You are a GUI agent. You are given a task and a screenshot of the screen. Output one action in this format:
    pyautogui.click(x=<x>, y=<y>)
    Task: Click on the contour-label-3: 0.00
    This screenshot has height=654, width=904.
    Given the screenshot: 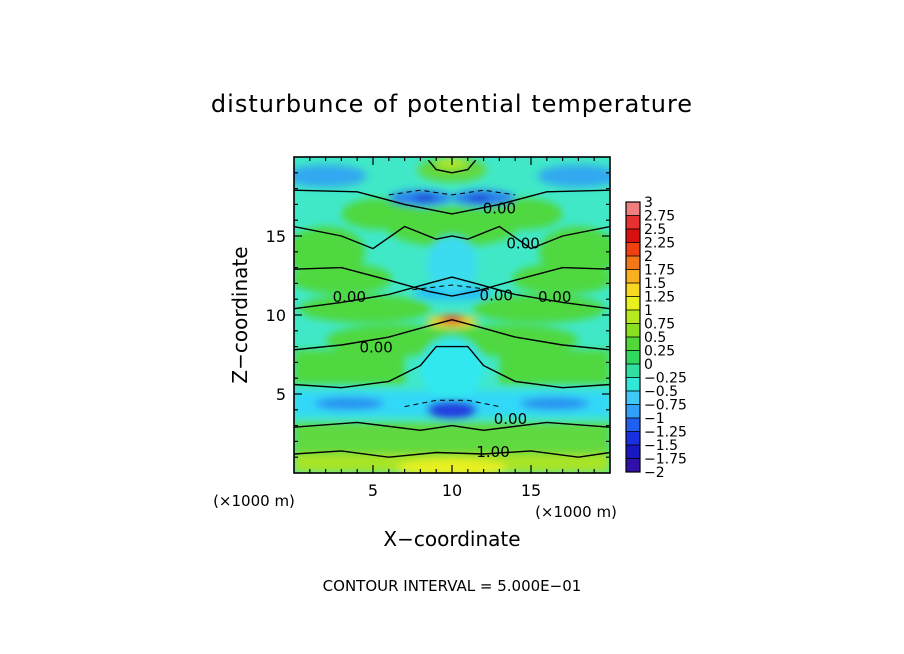 What is the action you would take?
    pyautogui.click(x=496, y=296)
    